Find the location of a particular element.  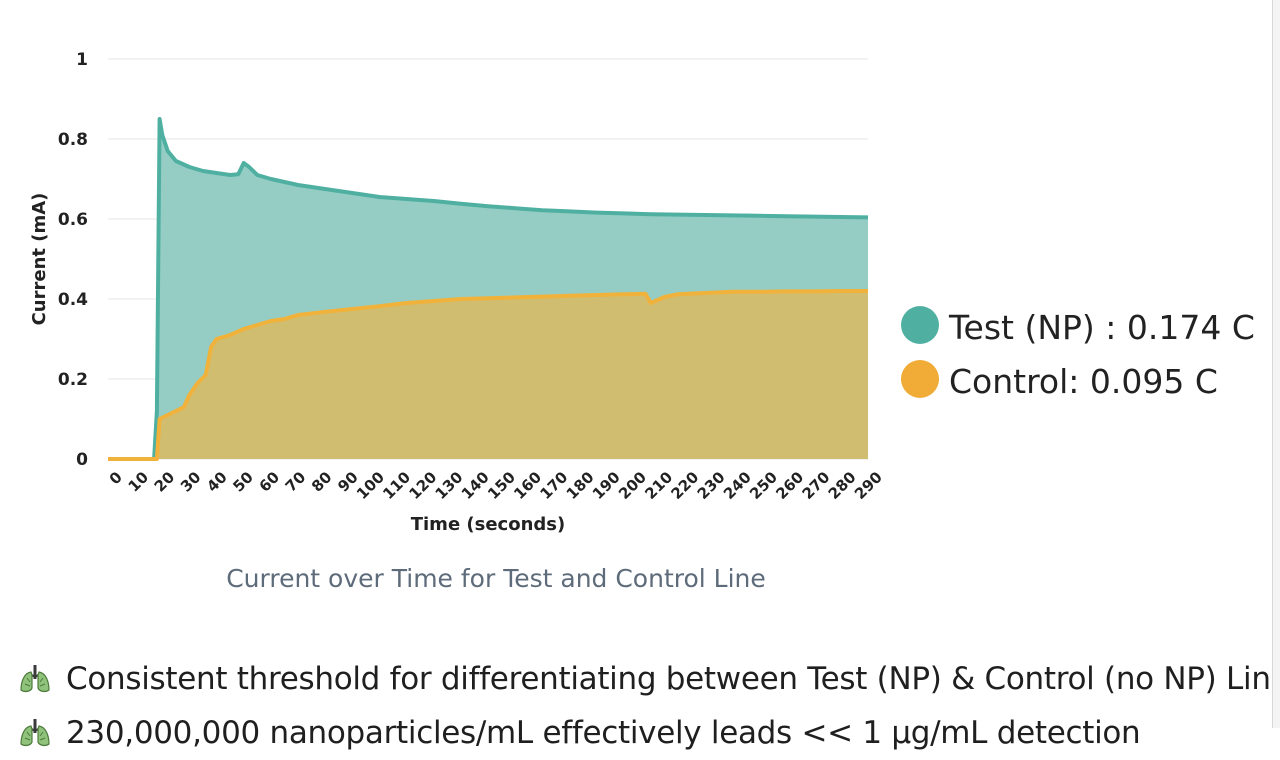

y-tick-label: 0.6 is located at coordinates (73, 220).